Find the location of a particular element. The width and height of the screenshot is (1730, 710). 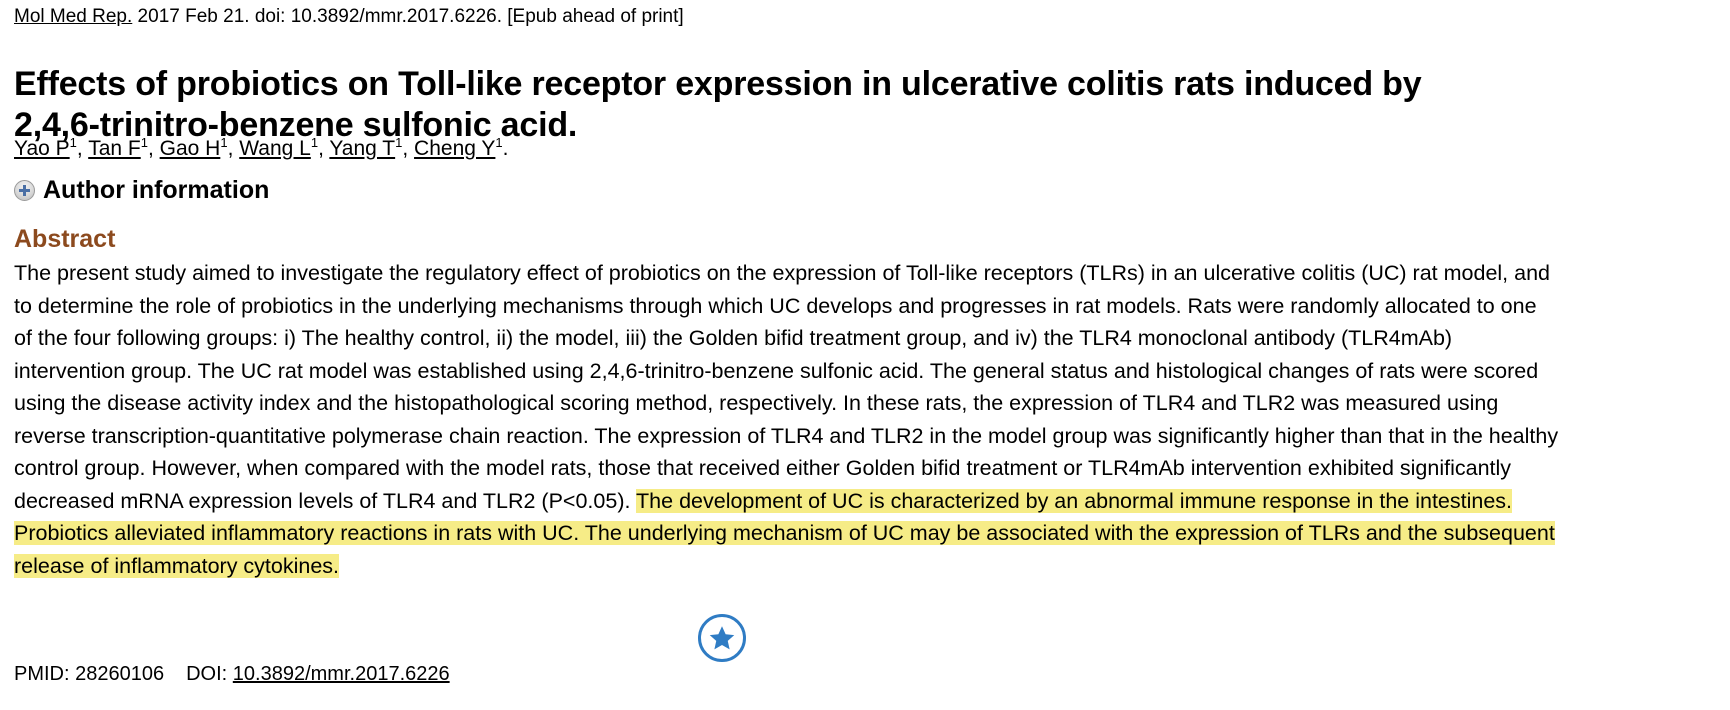

abstract-heading: Abstract is located at coordinates (65, 239).